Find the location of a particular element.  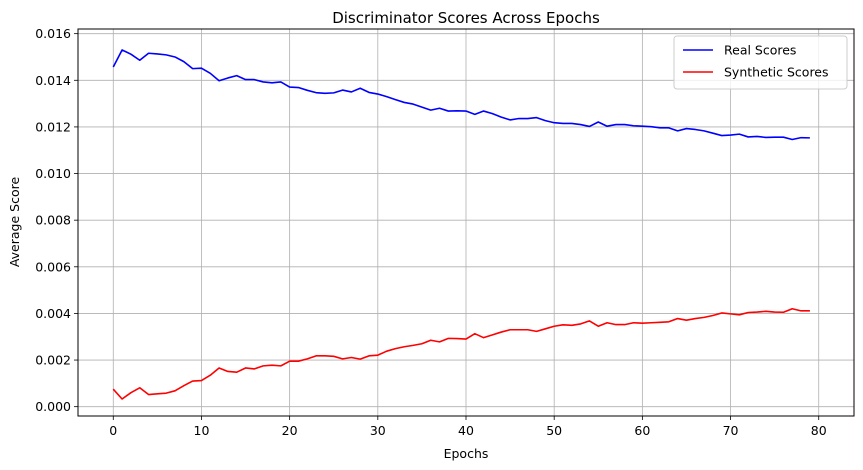

x-tick-label: 10 is located at coordinates (202, 430).